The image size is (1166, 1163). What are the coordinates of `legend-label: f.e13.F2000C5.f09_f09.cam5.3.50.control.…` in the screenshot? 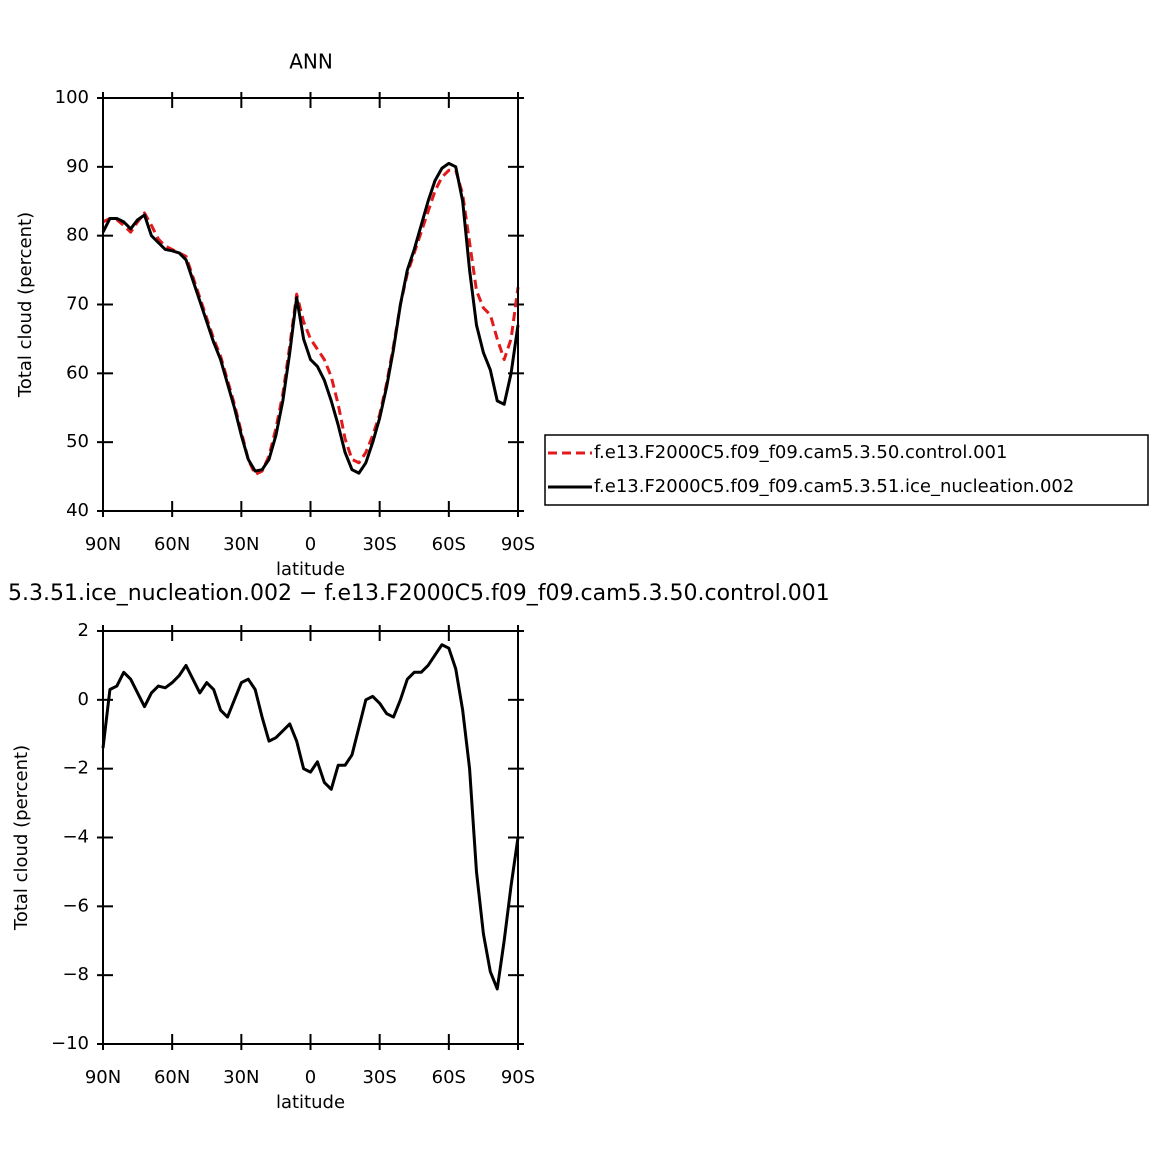 It's located at (800, 452).